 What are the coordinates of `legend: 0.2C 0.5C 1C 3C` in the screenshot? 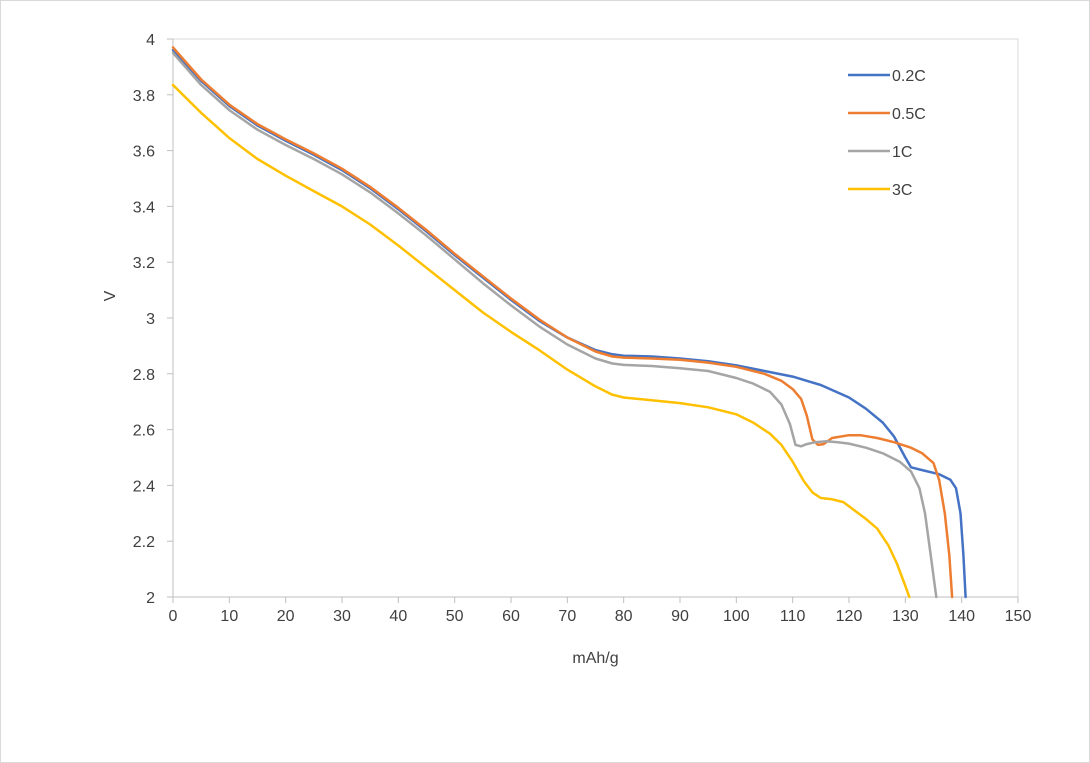 It's located at (887, 133).